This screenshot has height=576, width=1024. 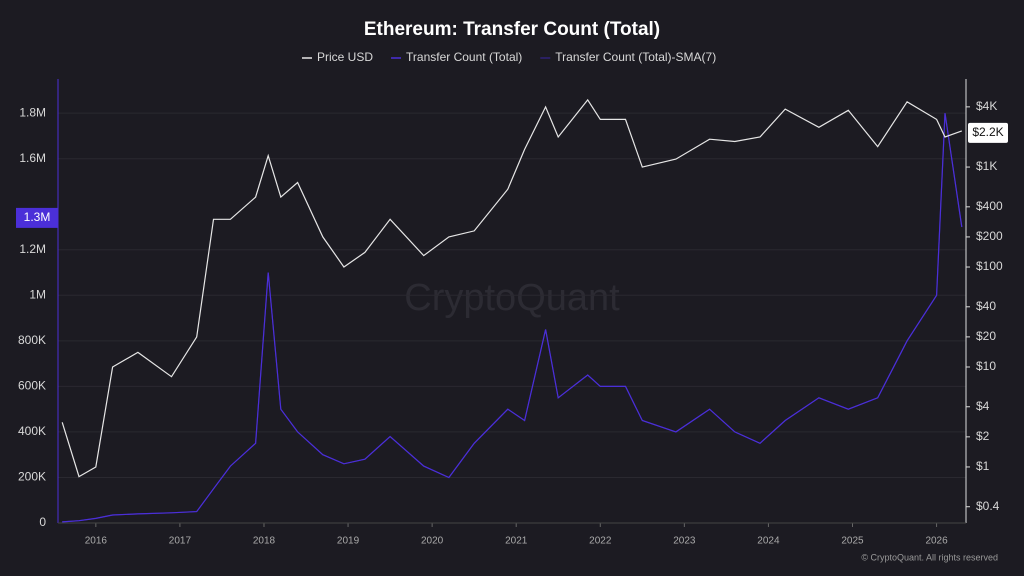 What do you see at coordinates (432, 541) in the screenshot?
I see `x-tick-label: 2020` at bounding box center [432, 541].